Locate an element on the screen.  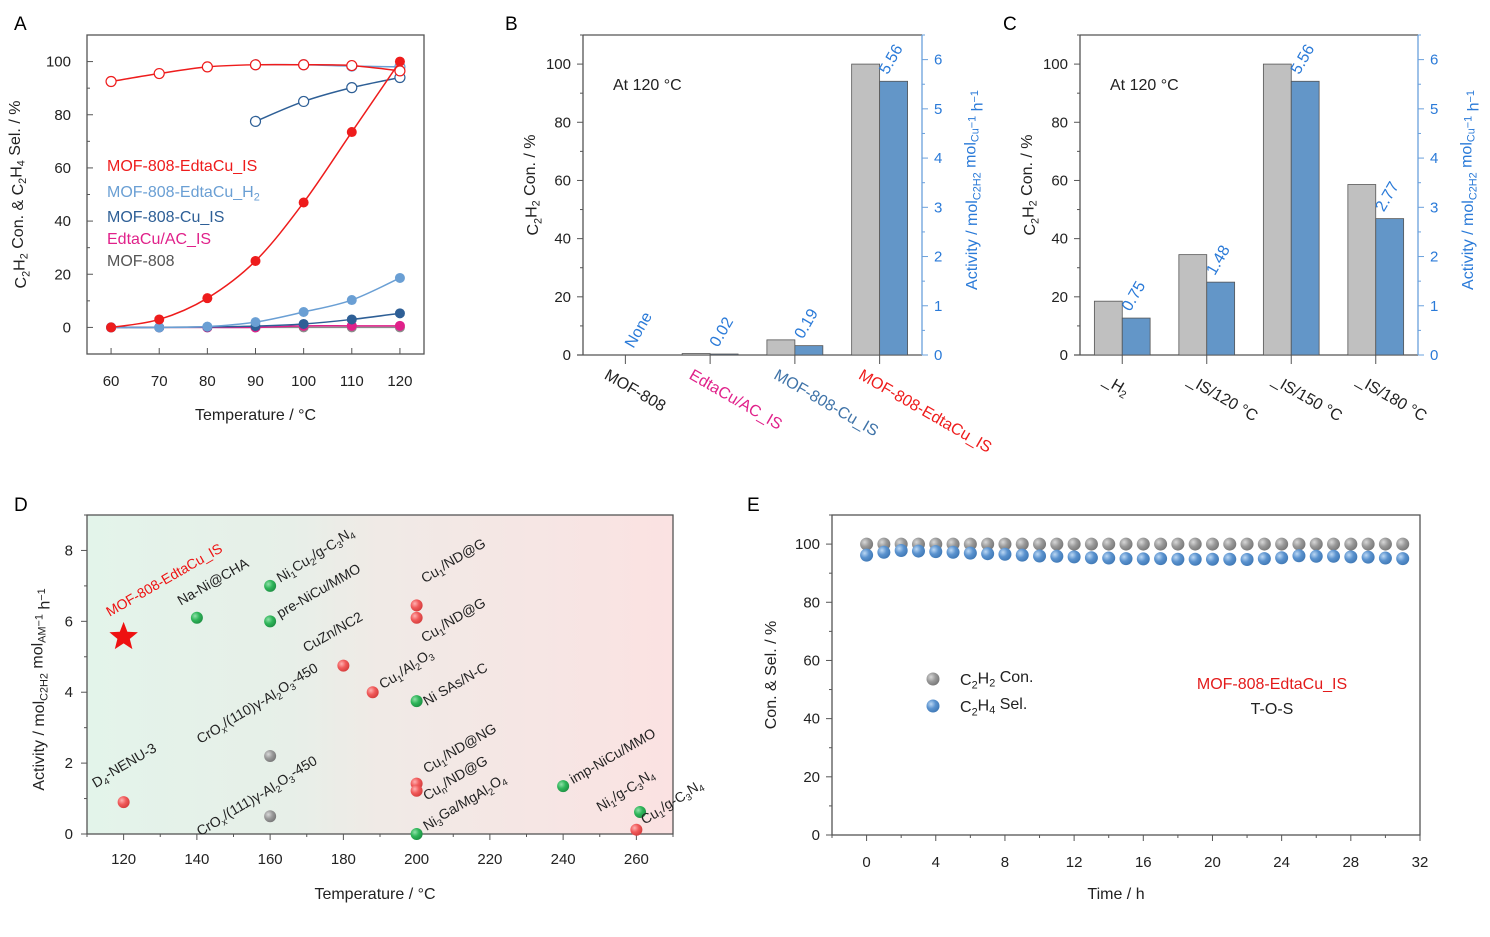
data-label: 2.77 is located at coordinates (1387, 197).